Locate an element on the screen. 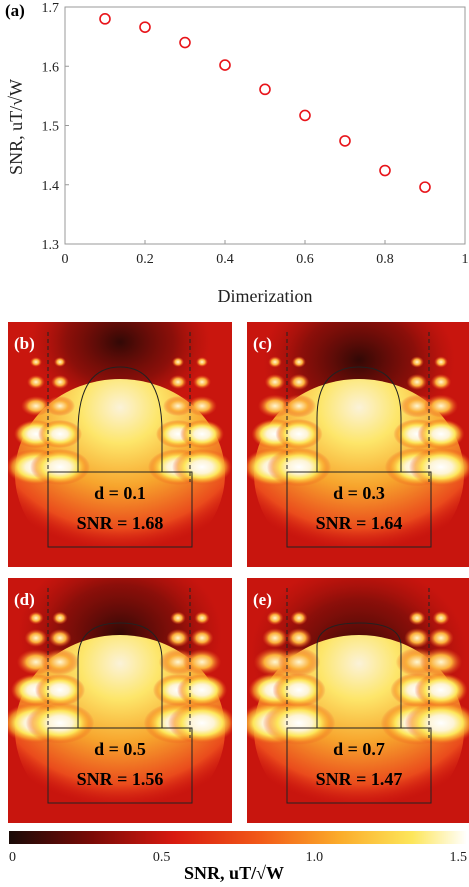  snr-label: SNR = 1.47 is located at coordinates (359, 779).